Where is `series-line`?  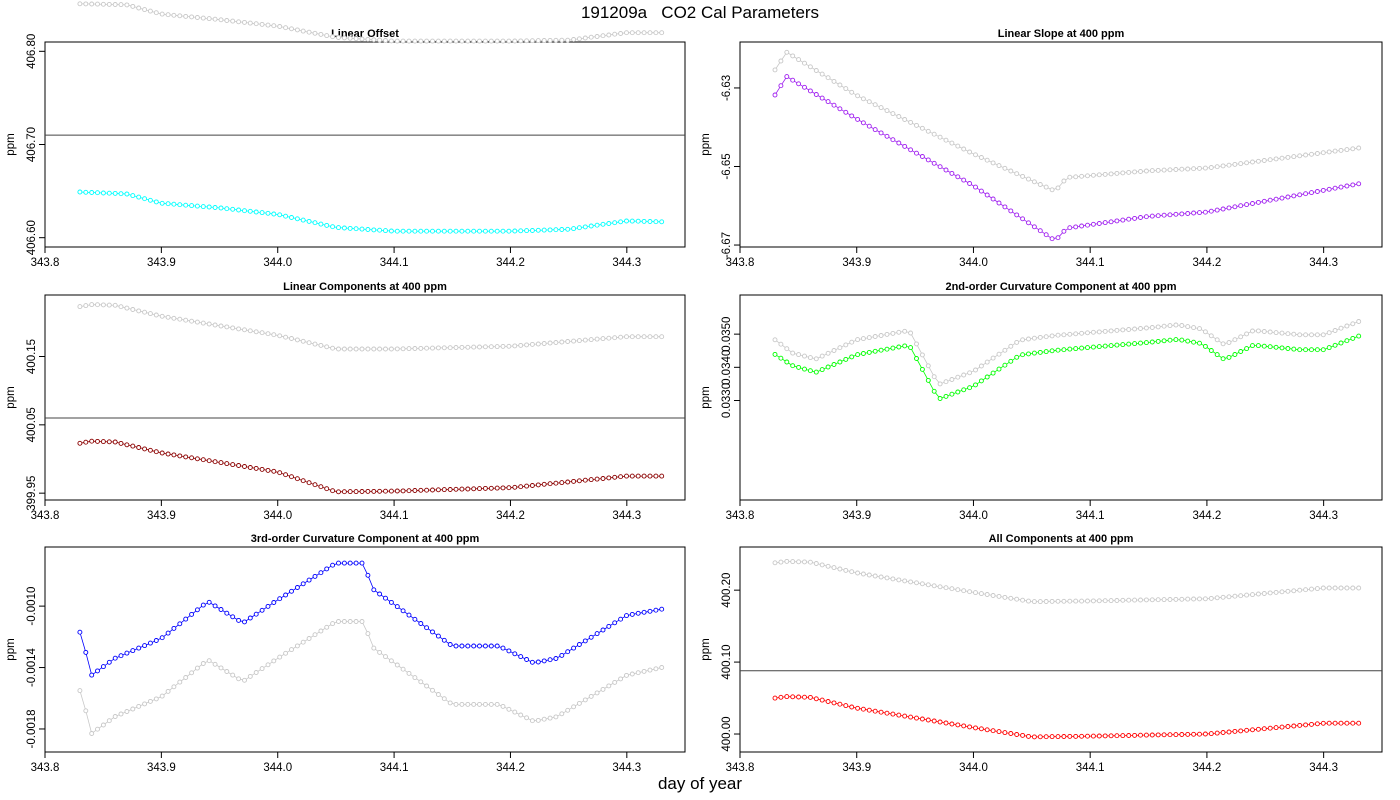
series-line is located at coordinates (370, 466).